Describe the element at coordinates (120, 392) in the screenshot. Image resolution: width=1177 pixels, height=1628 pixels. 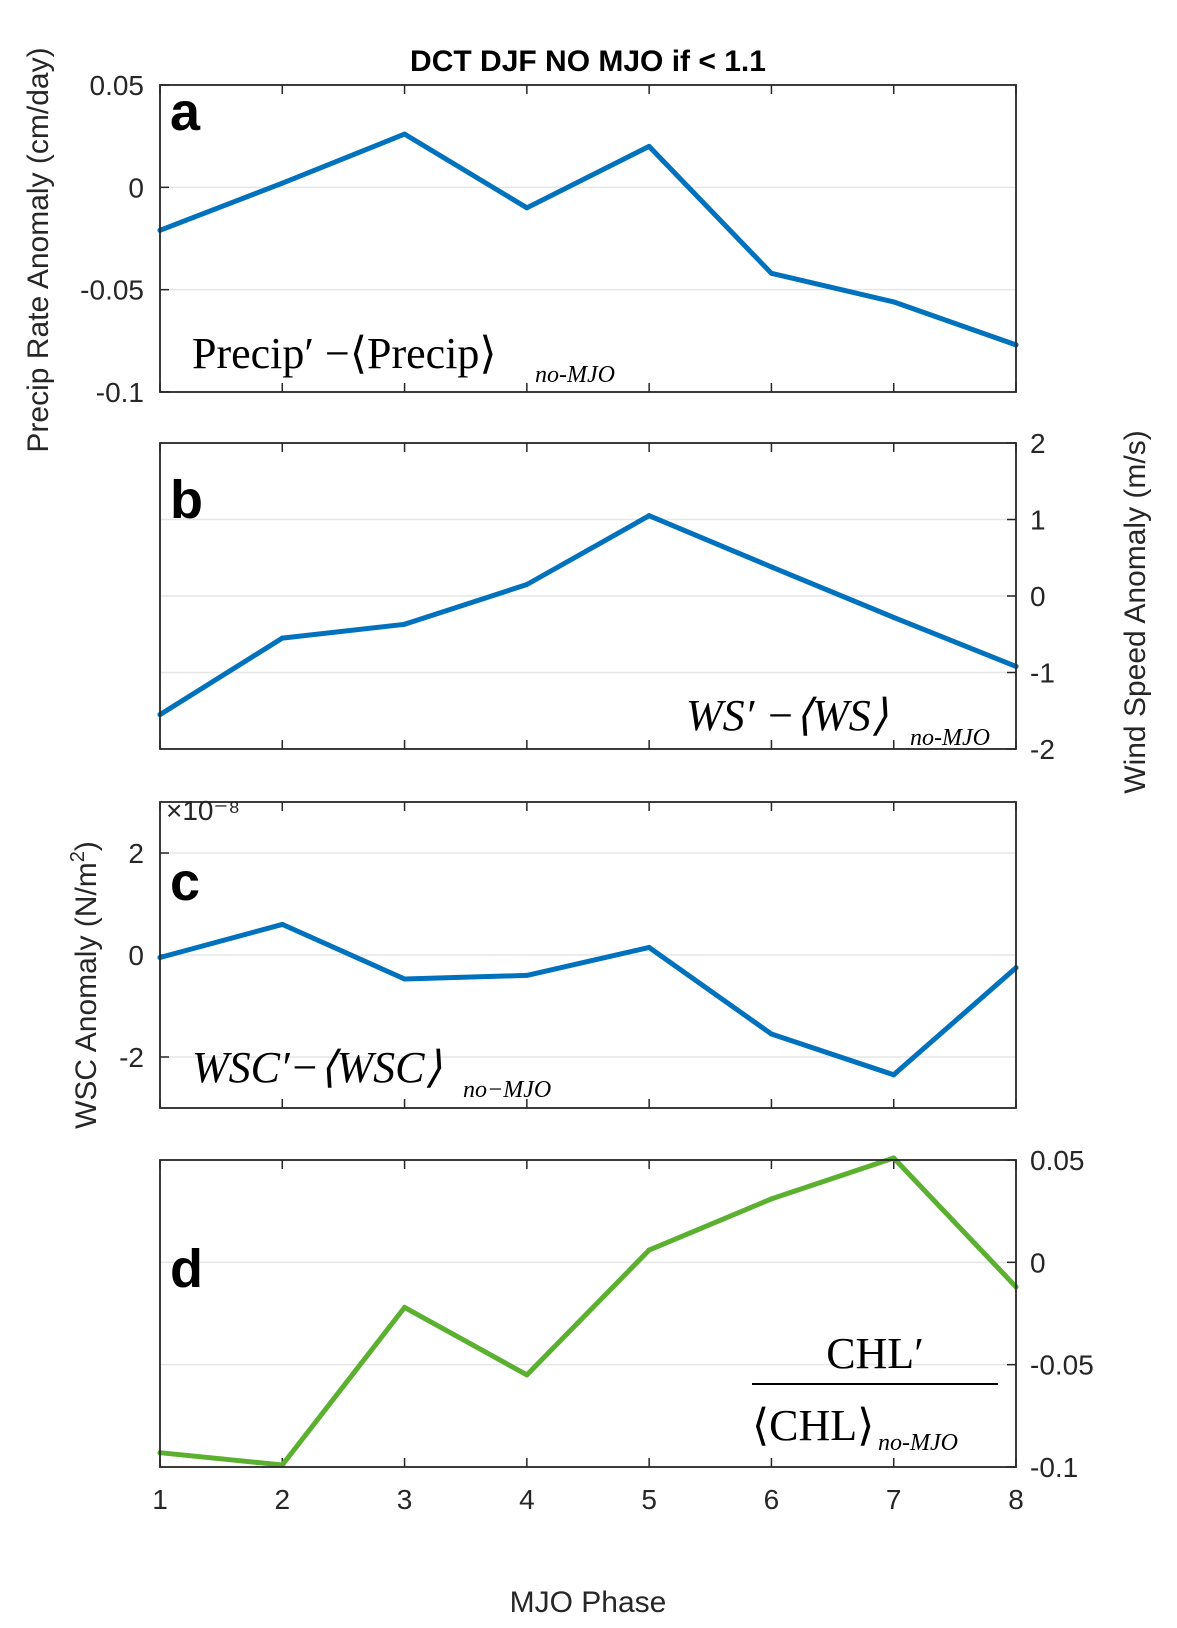
I see `y-tick-label-a: -0.1` at that location.